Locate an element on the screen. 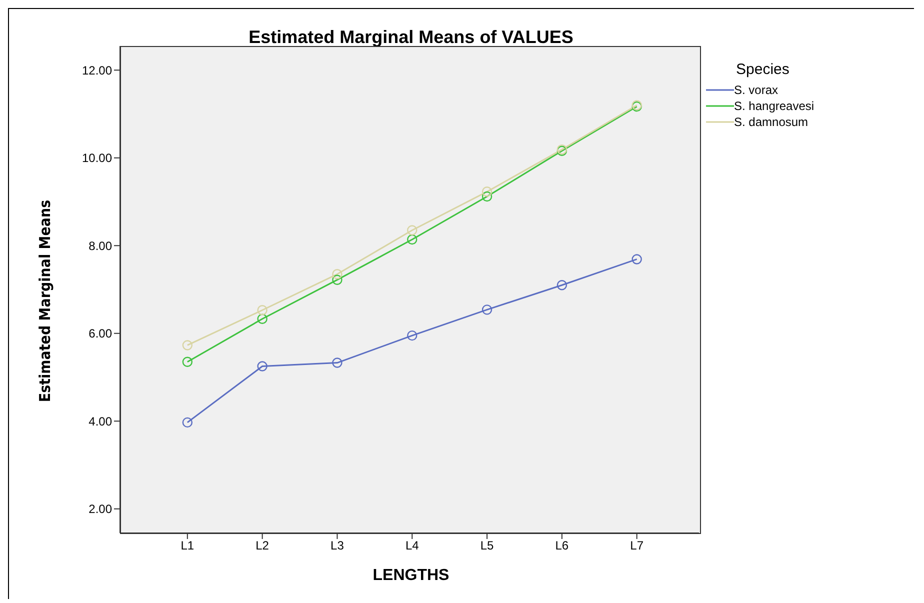  legend-label: S. damnosum is located at coordinates (771, 122).